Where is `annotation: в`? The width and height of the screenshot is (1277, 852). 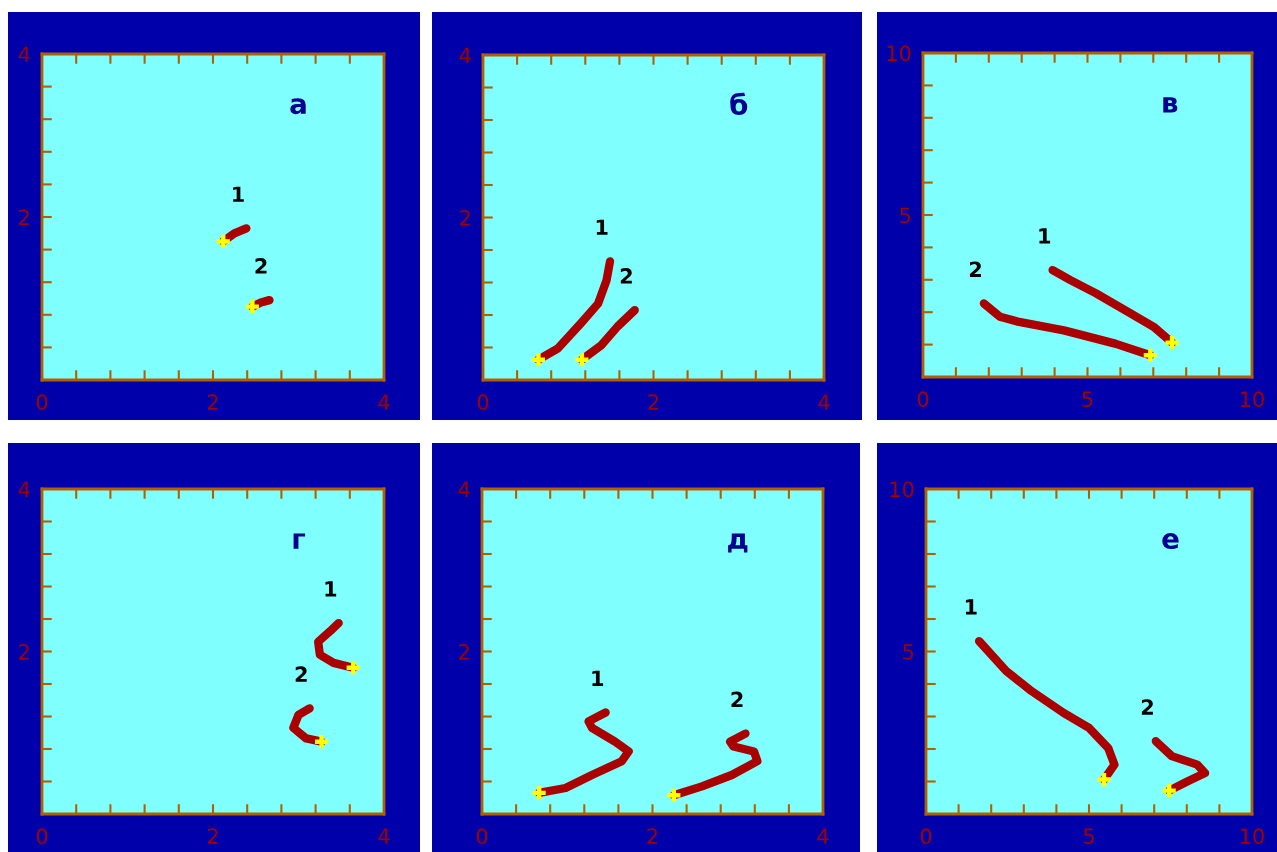 annotation: в is located at coordinates (1170, 105).